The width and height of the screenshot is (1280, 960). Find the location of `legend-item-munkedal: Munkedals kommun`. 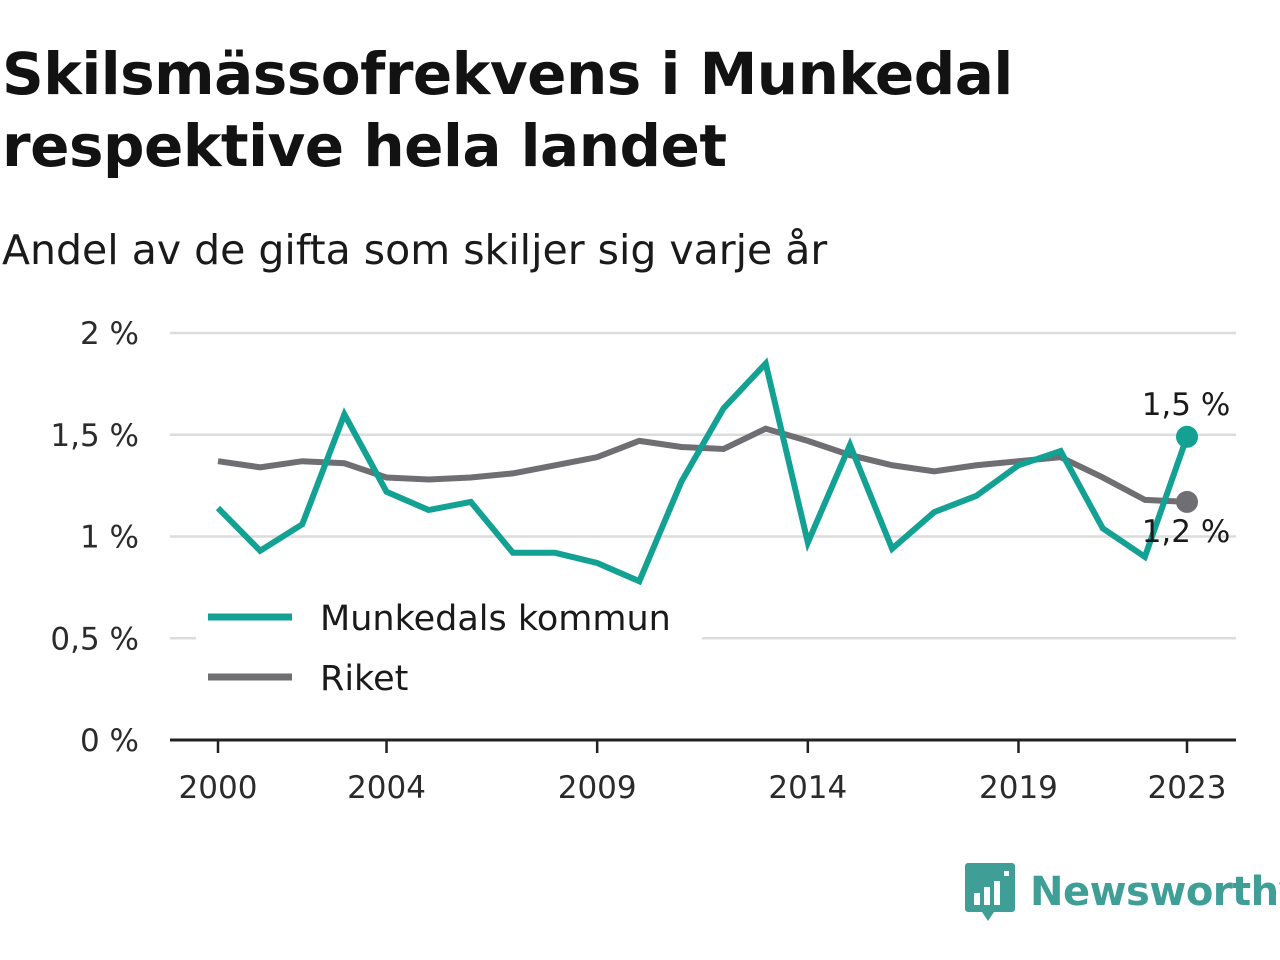

legend-item-munkedal: Munkedals kommun is located at coordinates (439, 619).